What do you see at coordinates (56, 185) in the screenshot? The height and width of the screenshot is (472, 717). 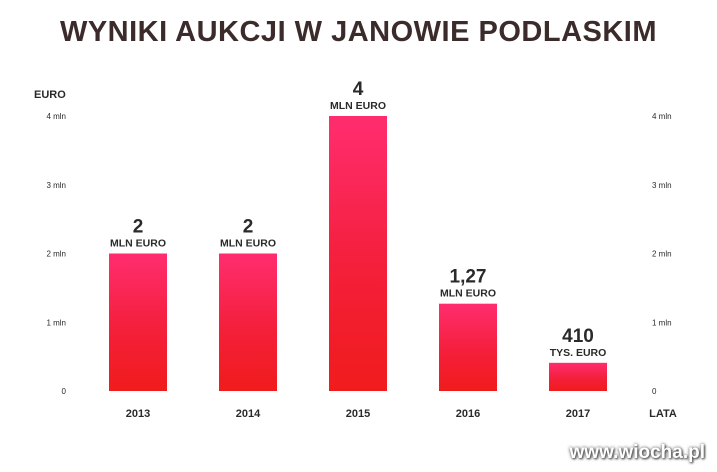 I see `y-tick-label-left: 3 mln` at bounding box center [56, 185].